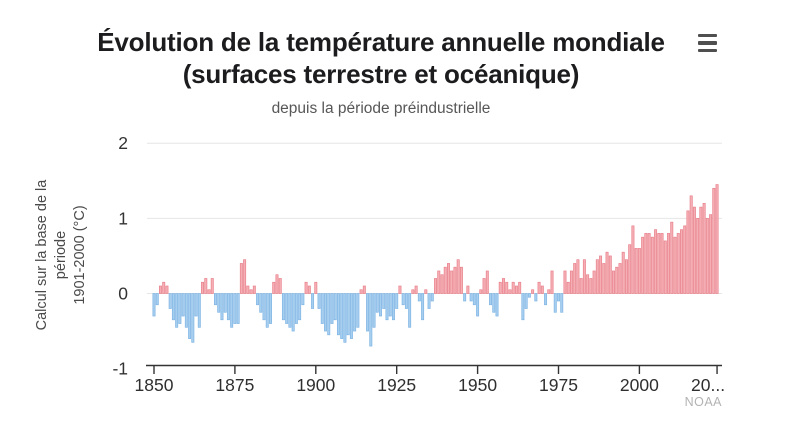 The height and width of the screenshot is (448, 797). What do you see at coordinates (578, 276) in the screenshot?
I see `anomaly-bar-1981` at bounding box center [578, 276].